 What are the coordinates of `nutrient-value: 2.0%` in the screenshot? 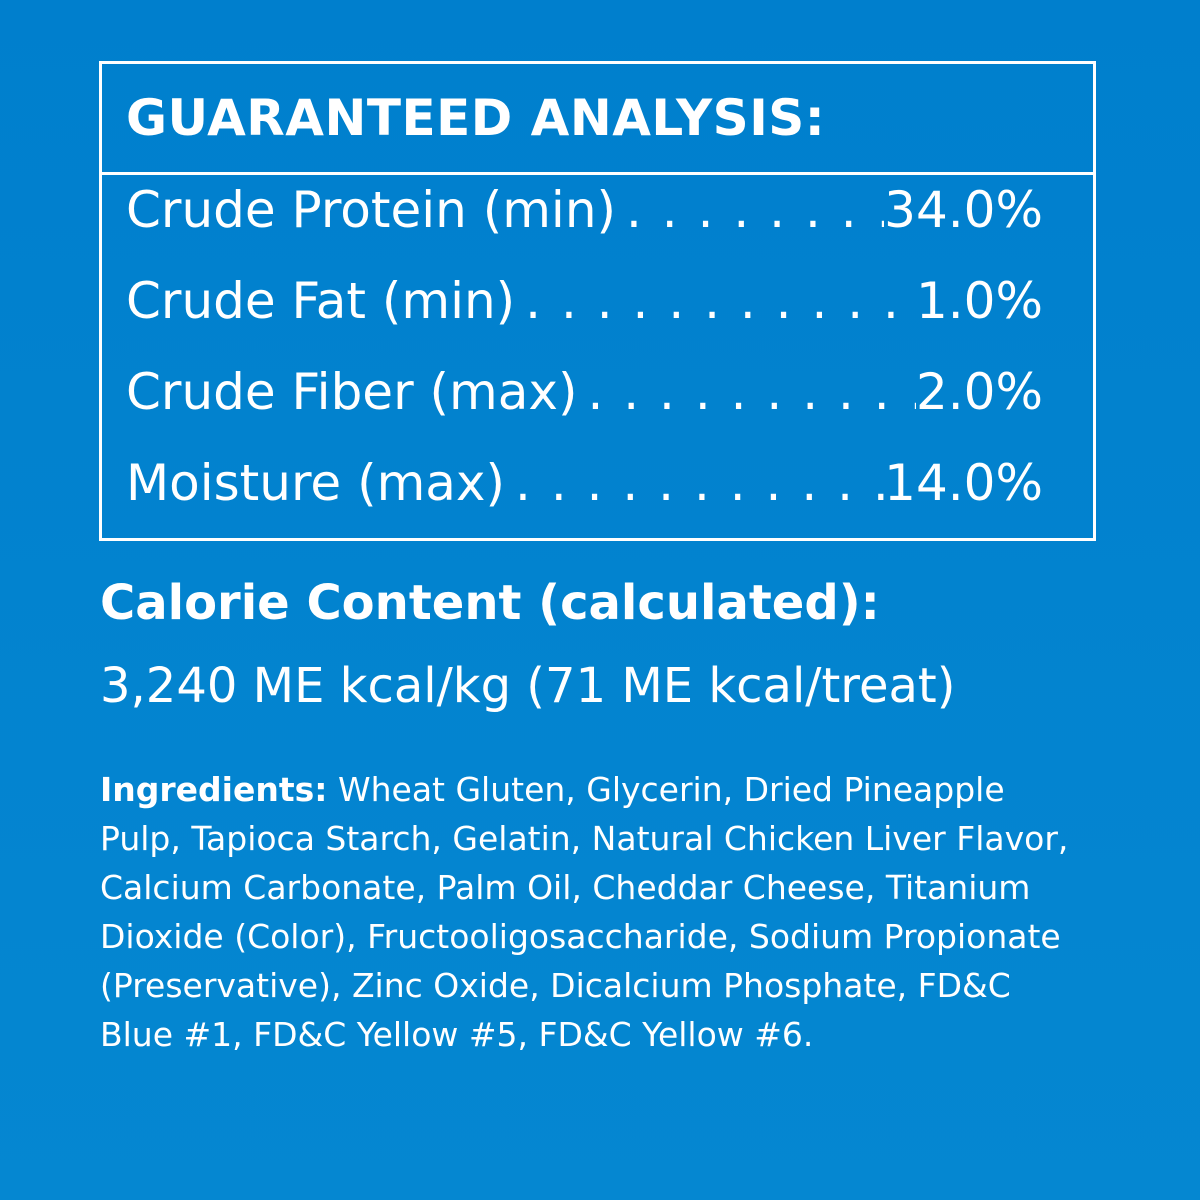 It's located at (979, 392).